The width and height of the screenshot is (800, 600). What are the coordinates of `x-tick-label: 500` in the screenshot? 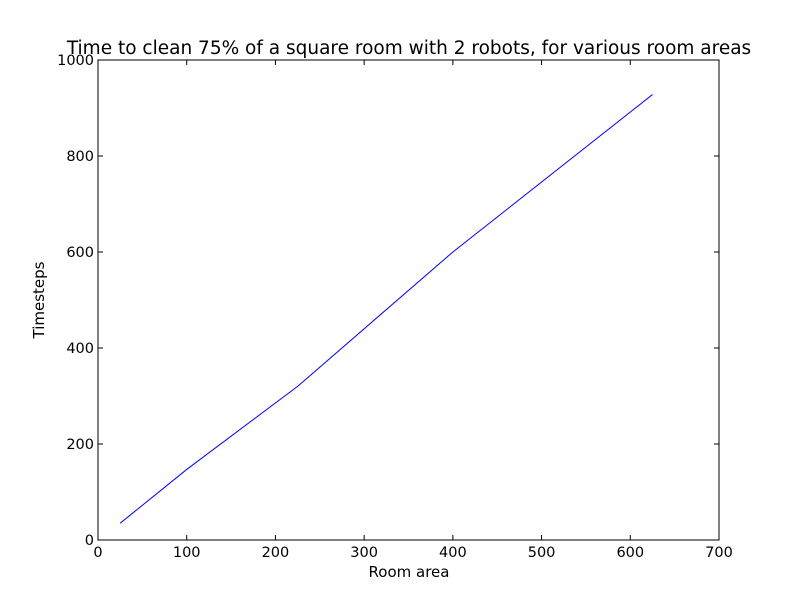 It's located at (542, 553).